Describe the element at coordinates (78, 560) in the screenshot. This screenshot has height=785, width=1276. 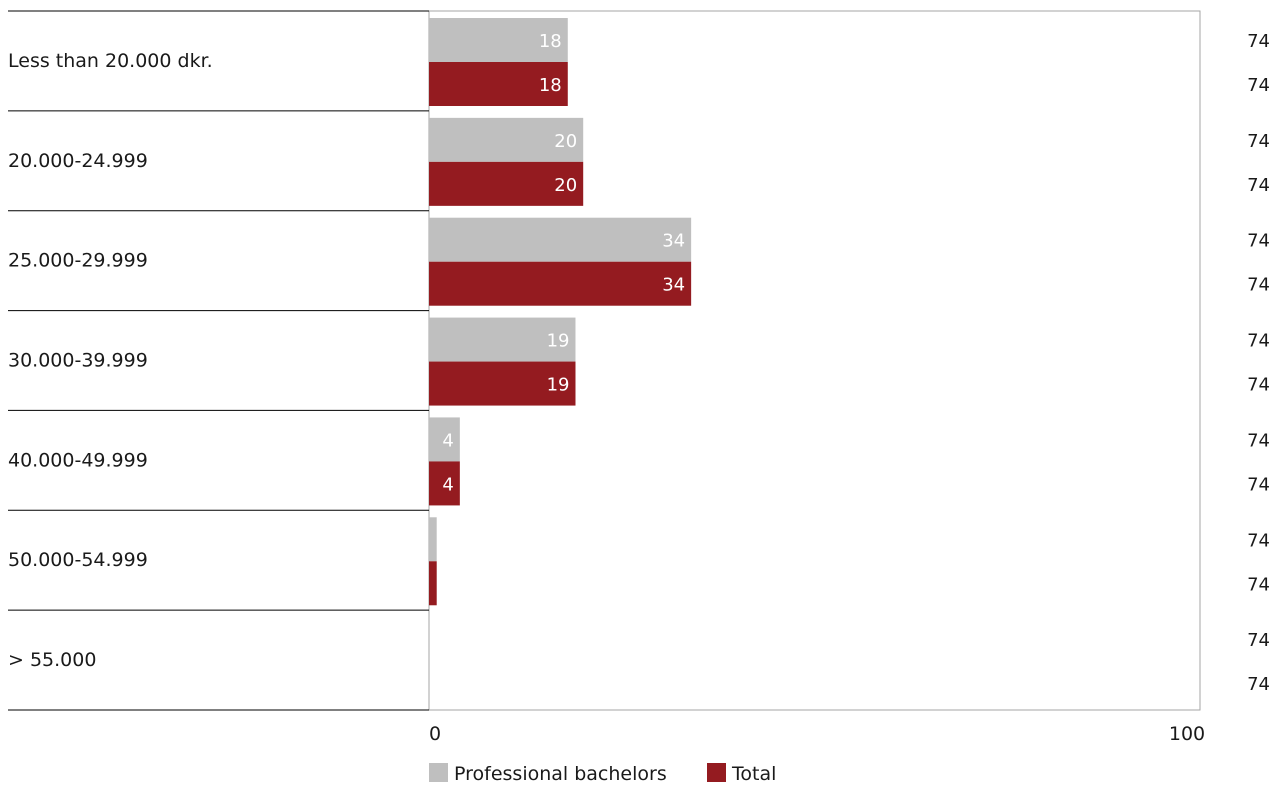
I see `category-label: 50.000-54.999` at that location.